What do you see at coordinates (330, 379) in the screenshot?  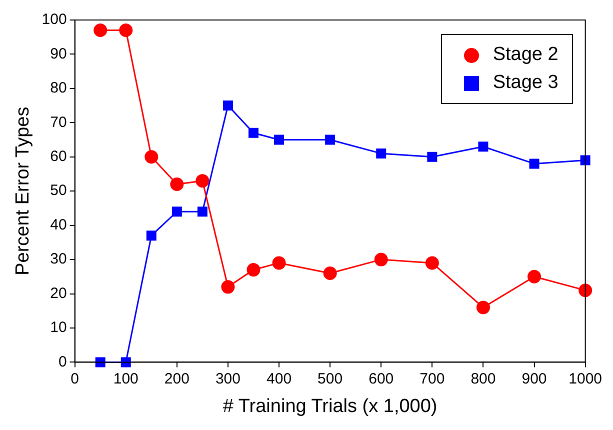 I see `x-tick-label: 500` at bounding box center [330, 379].